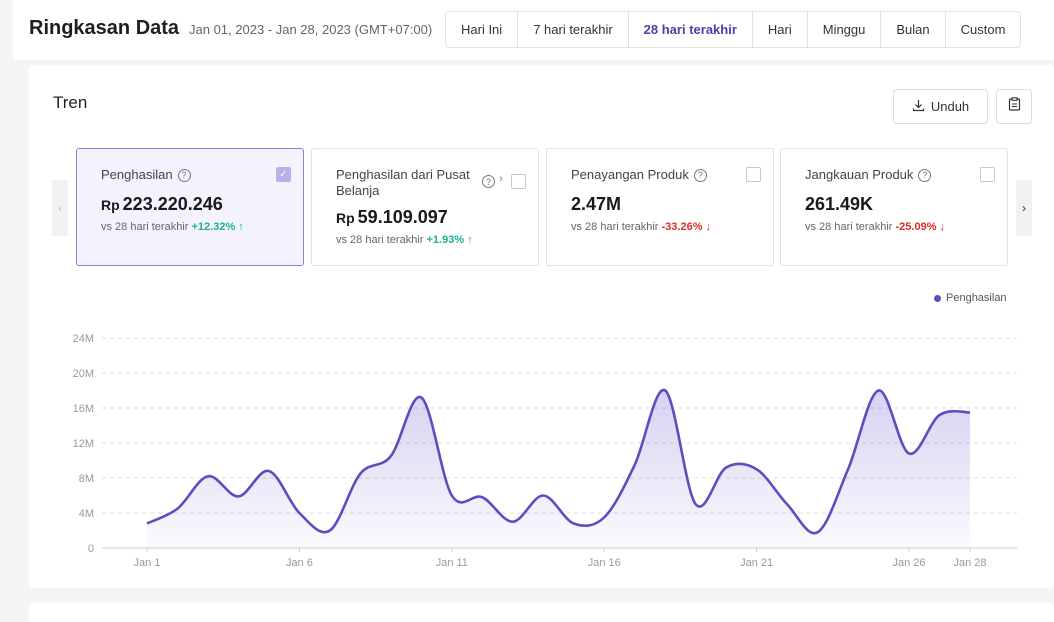  I want to click on tab-custom: Custom, so click(983, 29).